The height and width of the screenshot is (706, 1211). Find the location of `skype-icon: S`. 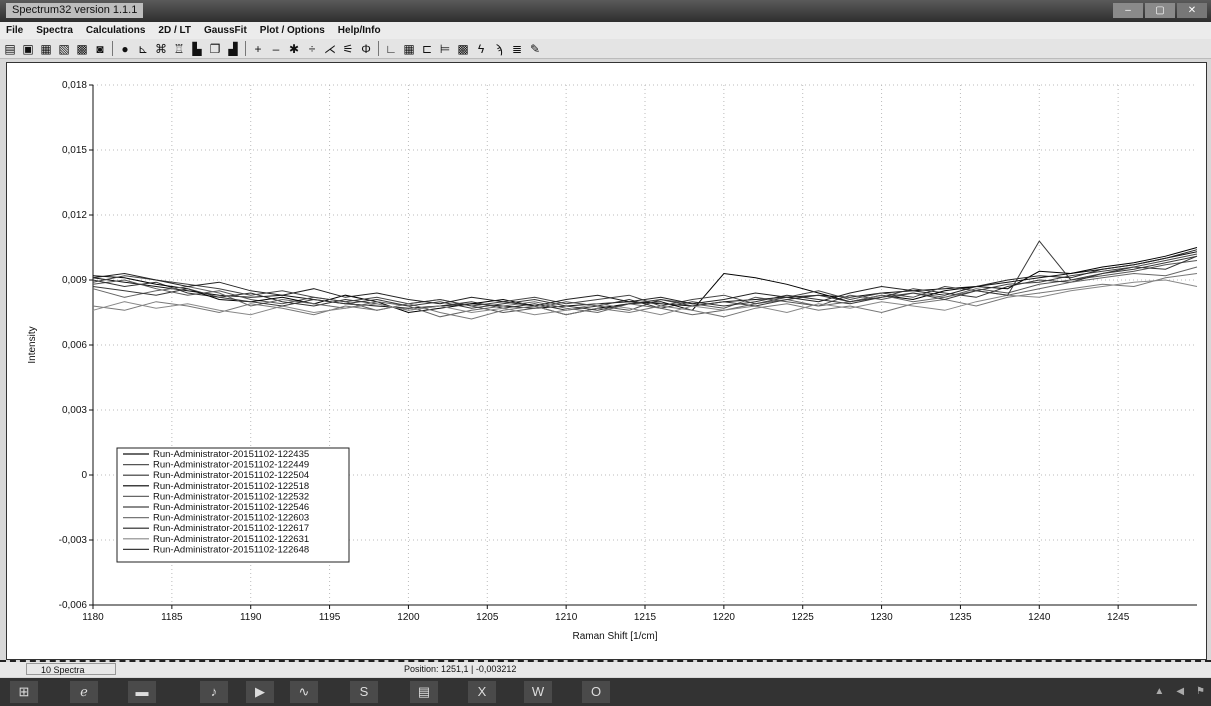

skype-icon: S is located at coordinates (364, 692).